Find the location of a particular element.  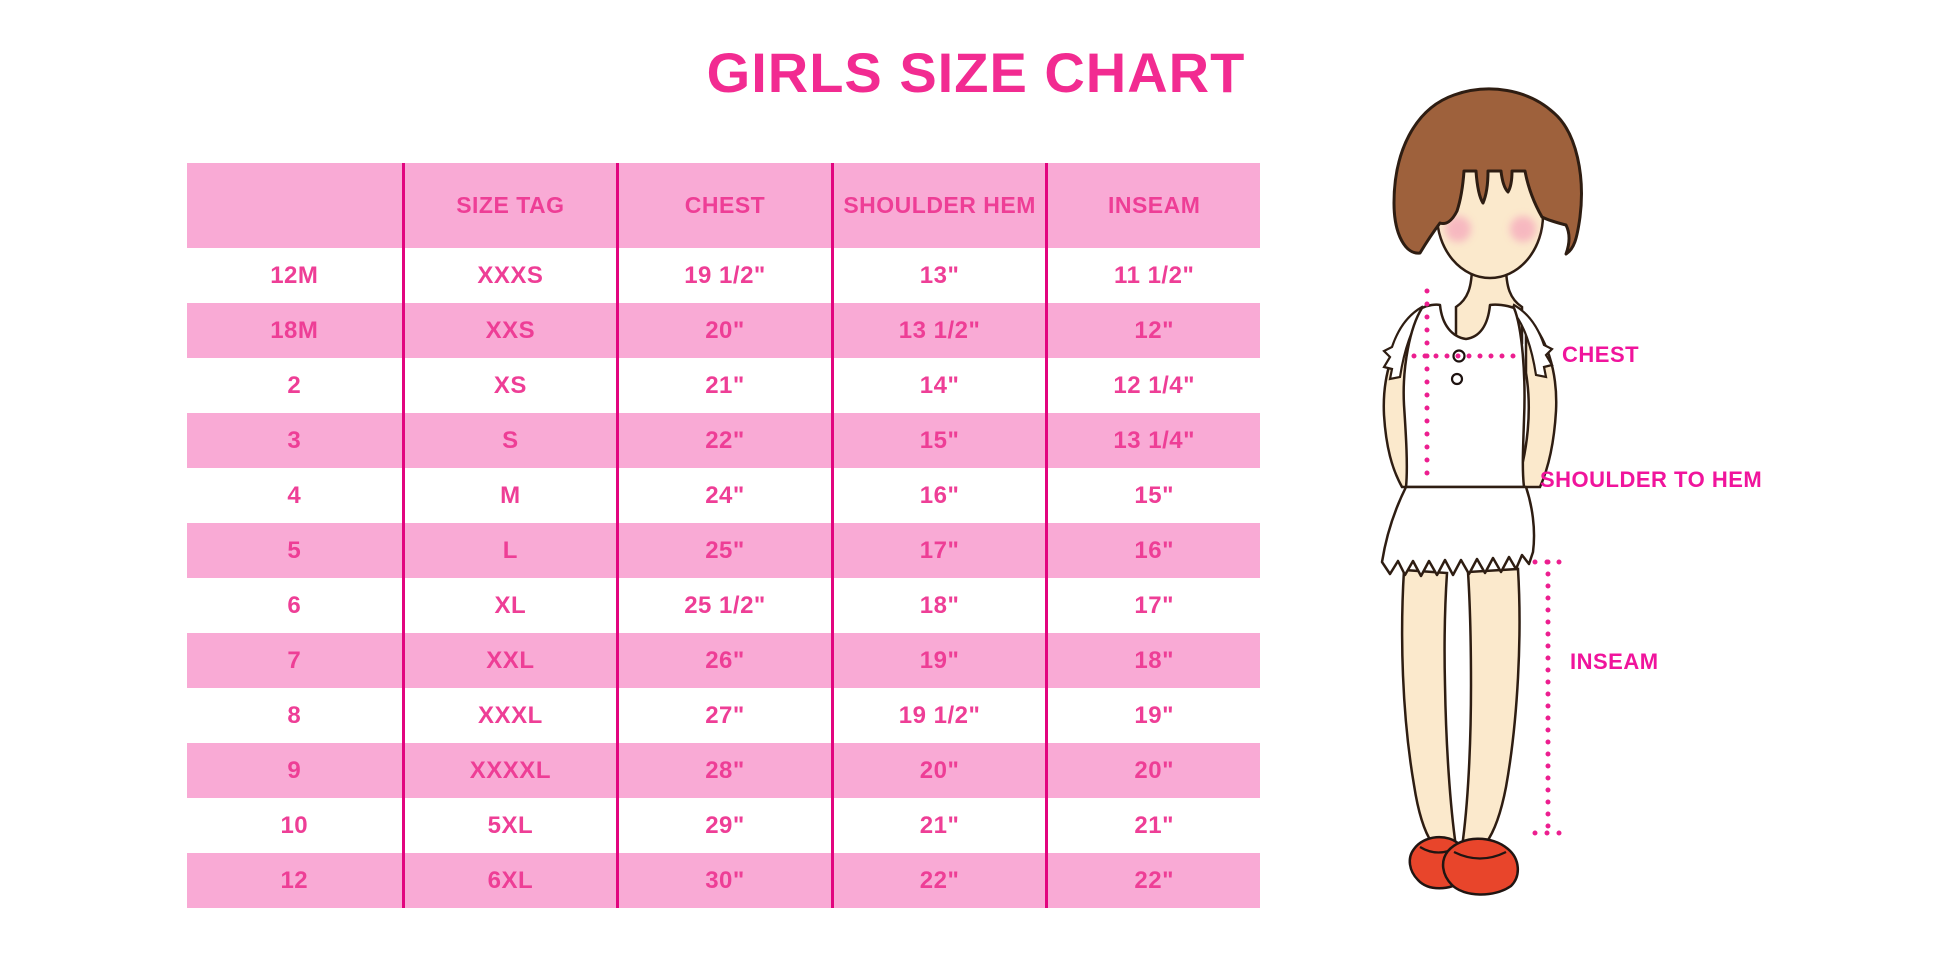

chest-cell: 30" is located at coordinates (723, 880).